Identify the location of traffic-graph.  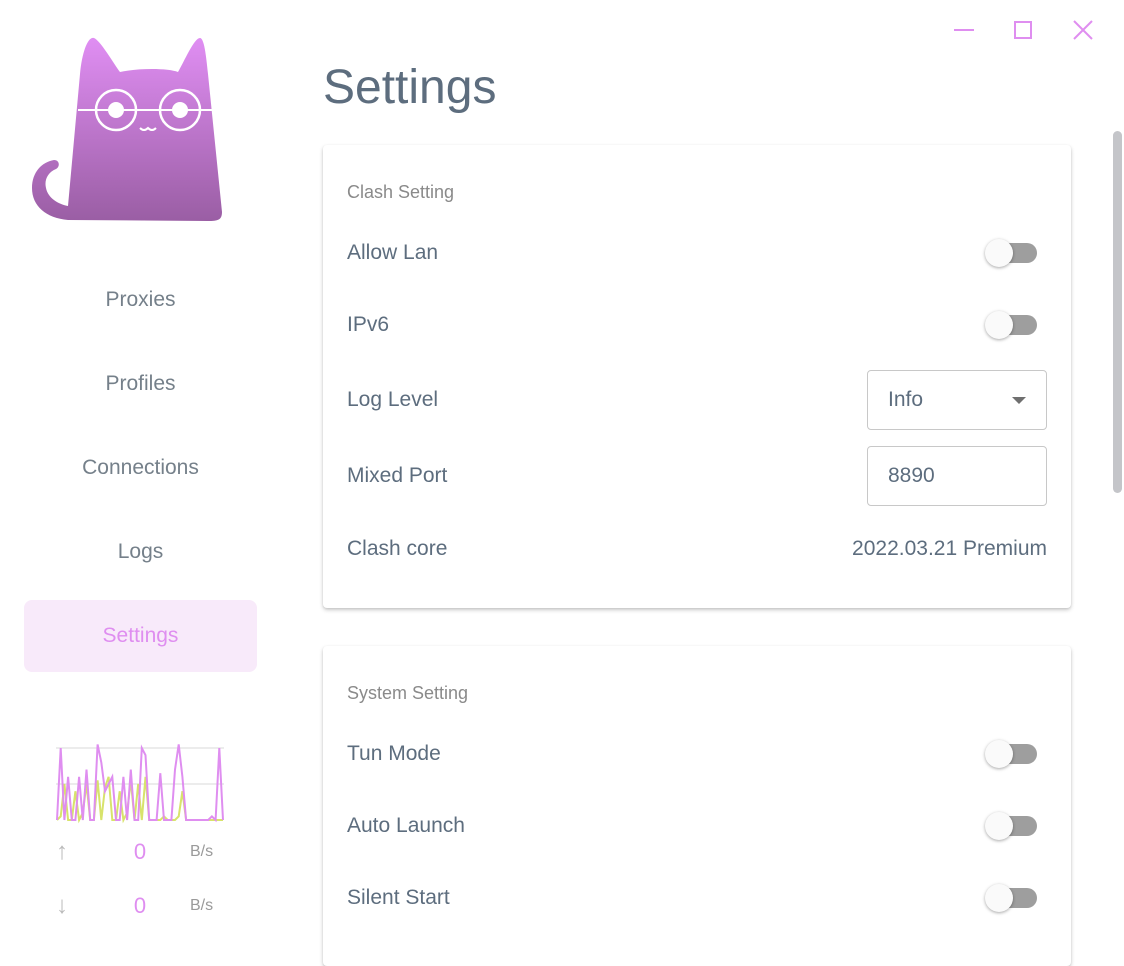
(140, 784).